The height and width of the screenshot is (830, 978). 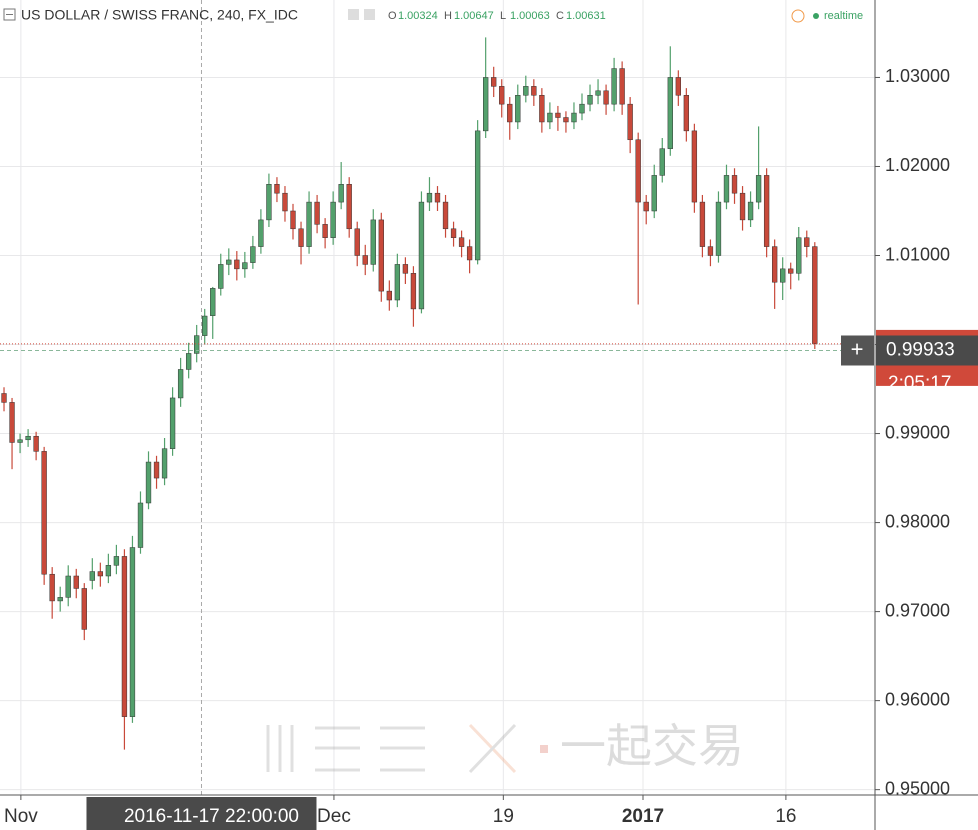 I want to click on y-tick-label: 0.96000, so click(x=917, y=699).